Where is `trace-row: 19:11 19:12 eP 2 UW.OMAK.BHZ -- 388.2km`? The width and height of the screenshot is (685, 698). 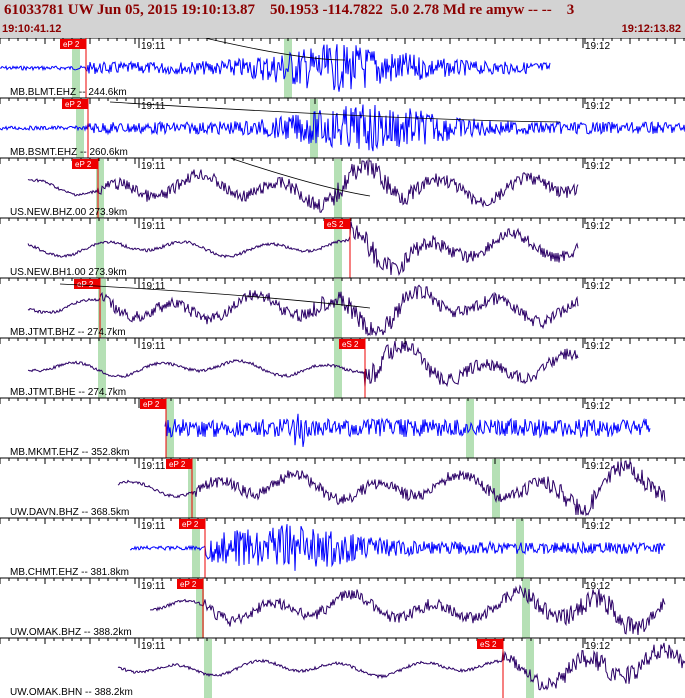 trace-row: 19:11 19:12 eP 2 UW.OMAK.BHZ -- 388.2km is located at coordinates (342, 607).